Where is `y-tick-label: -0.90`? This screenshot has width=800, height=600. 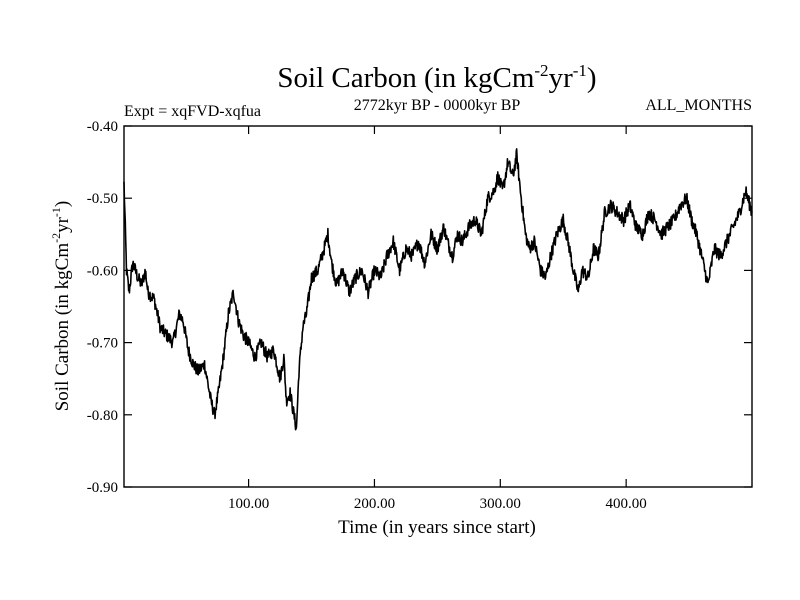 y-tick-label: -0.90 is located at coordinates (102, 488).